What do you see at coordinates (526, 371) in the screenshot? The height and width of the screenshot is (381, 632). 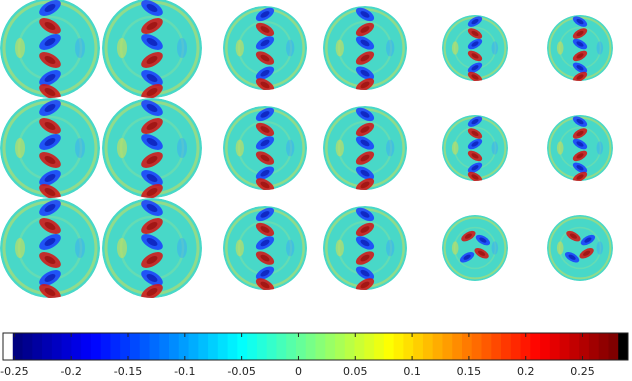 I see `tick-label: 0.2` at bounding box center [526, 371].